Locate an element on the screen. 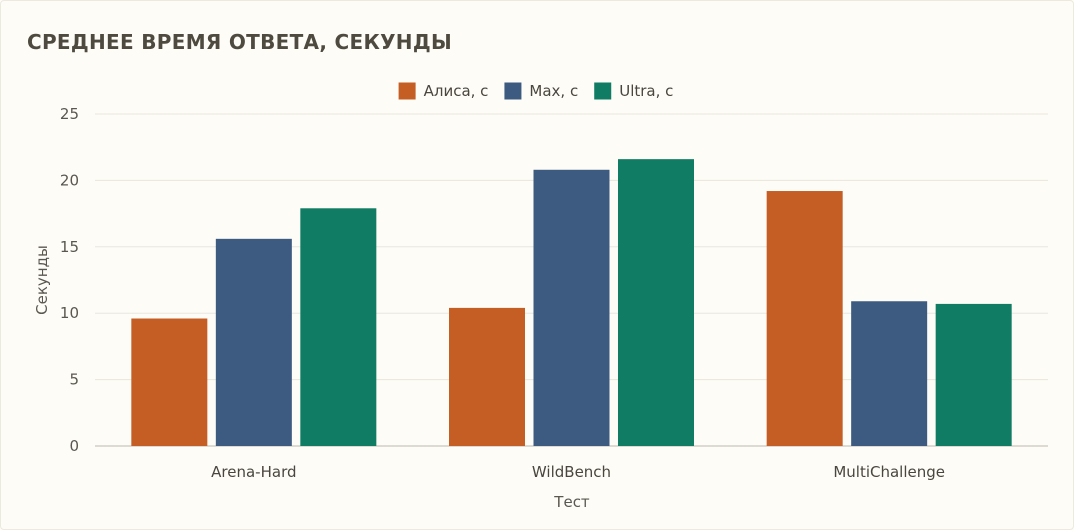  y-axis-label: Секунды is located at coordinates (42, 280).